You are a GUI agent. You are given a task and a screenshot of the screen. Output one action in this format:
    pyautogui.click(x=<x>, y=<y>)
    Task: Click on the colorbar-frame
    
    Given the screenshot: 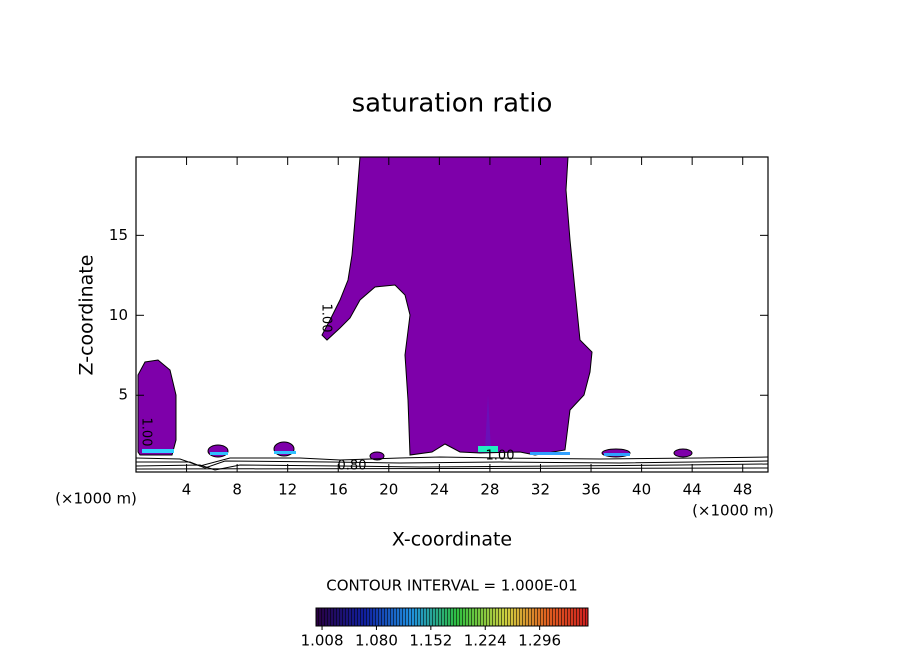 What is the action you would take?
    pyautogui.click(x=452, y=617)
    